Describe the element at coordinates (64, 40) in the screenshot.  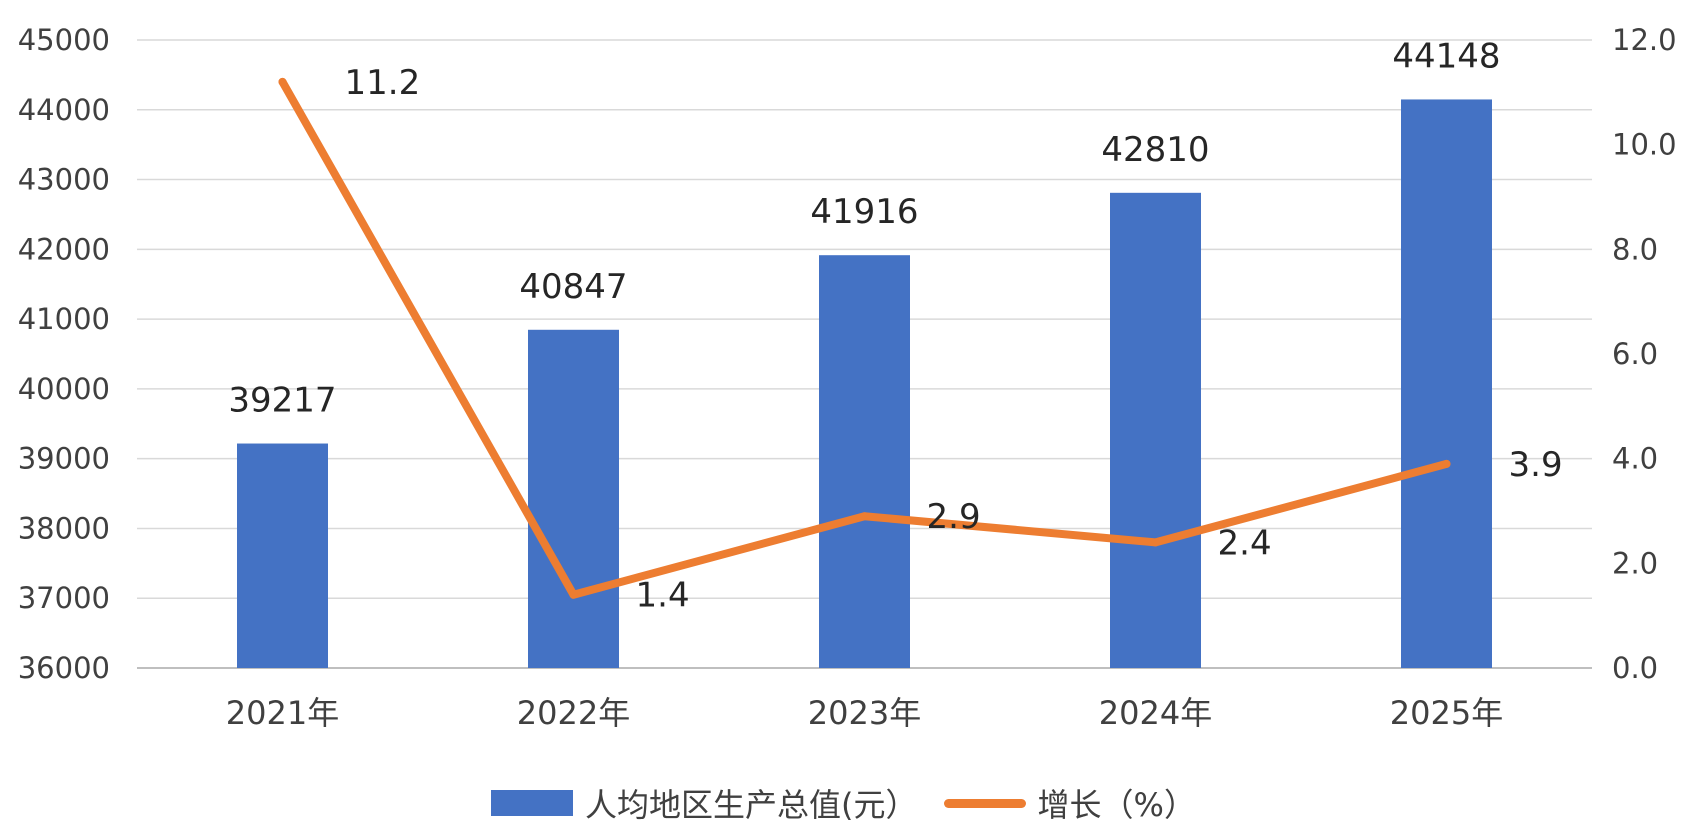
I see `left-y-tick-label: 45000` at that location.